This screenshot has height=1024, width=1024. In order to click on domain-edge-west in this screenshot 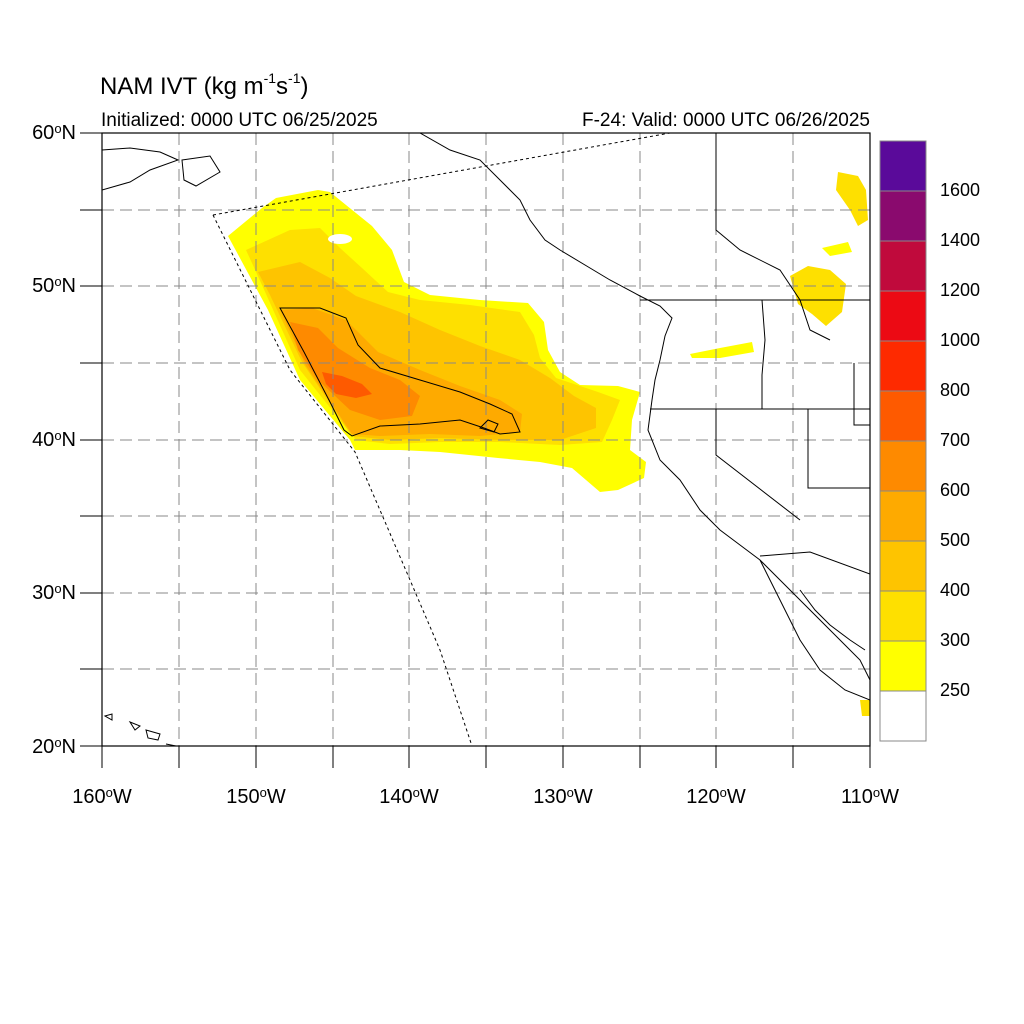, I will do `click(342, 480)`.